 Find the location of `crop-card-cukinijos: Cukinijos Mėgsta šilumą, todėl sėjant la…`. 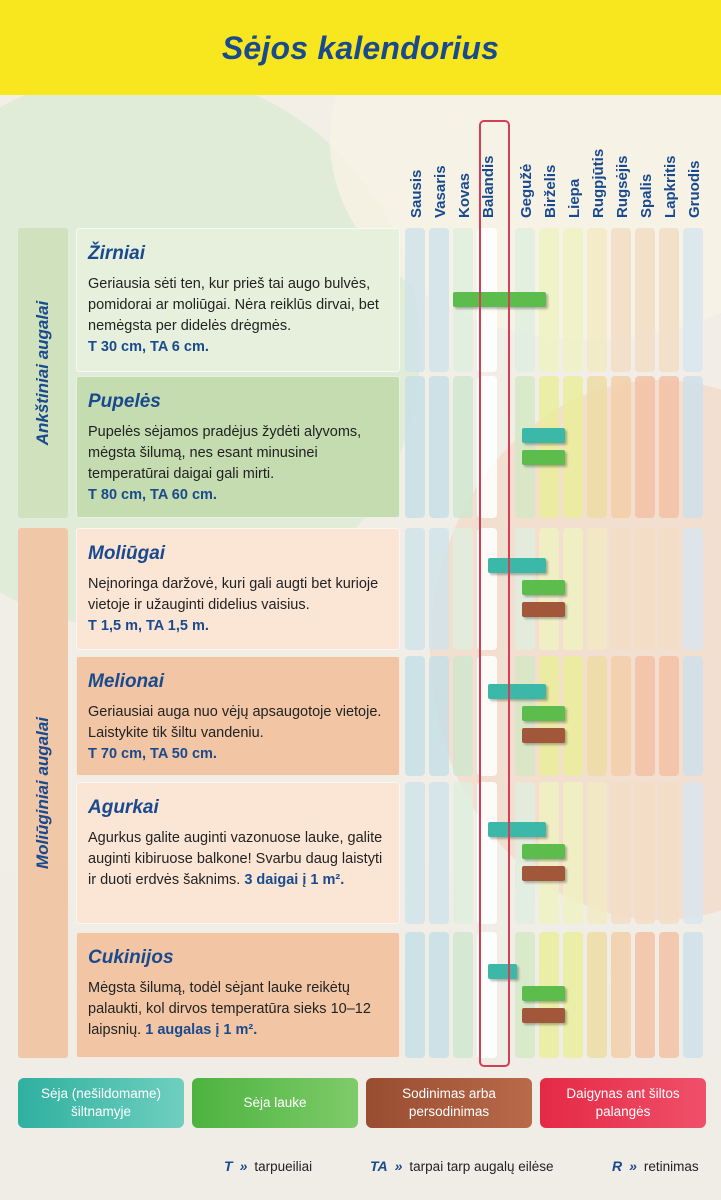

crop-card-cukinijos: Cukinijos Mėgsta šilumą, todėl sėjant la… is located at coordinates (238, 995).